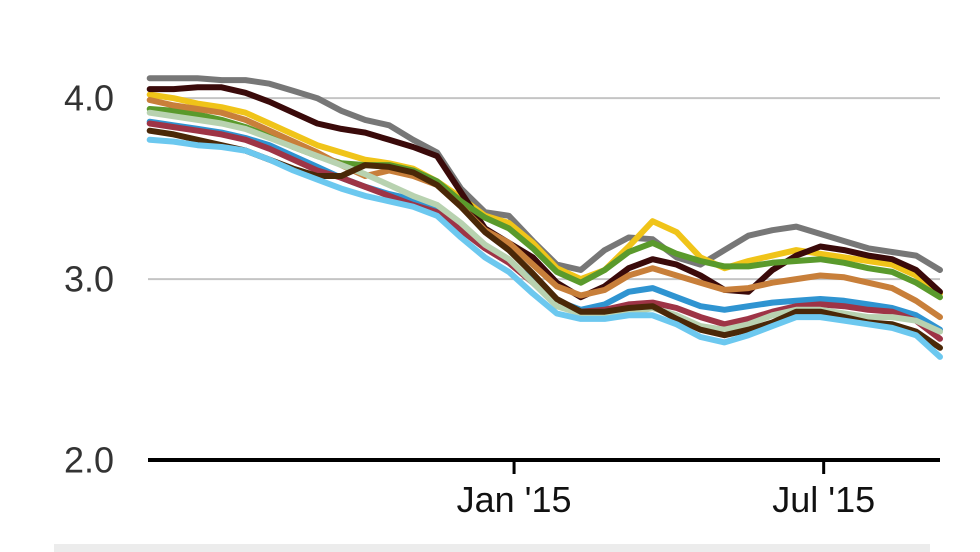  What do you see at coordinates (89, 279) in the screenshot?
I see `y-tick-label: 3.0` at bounding box center [89, 279].